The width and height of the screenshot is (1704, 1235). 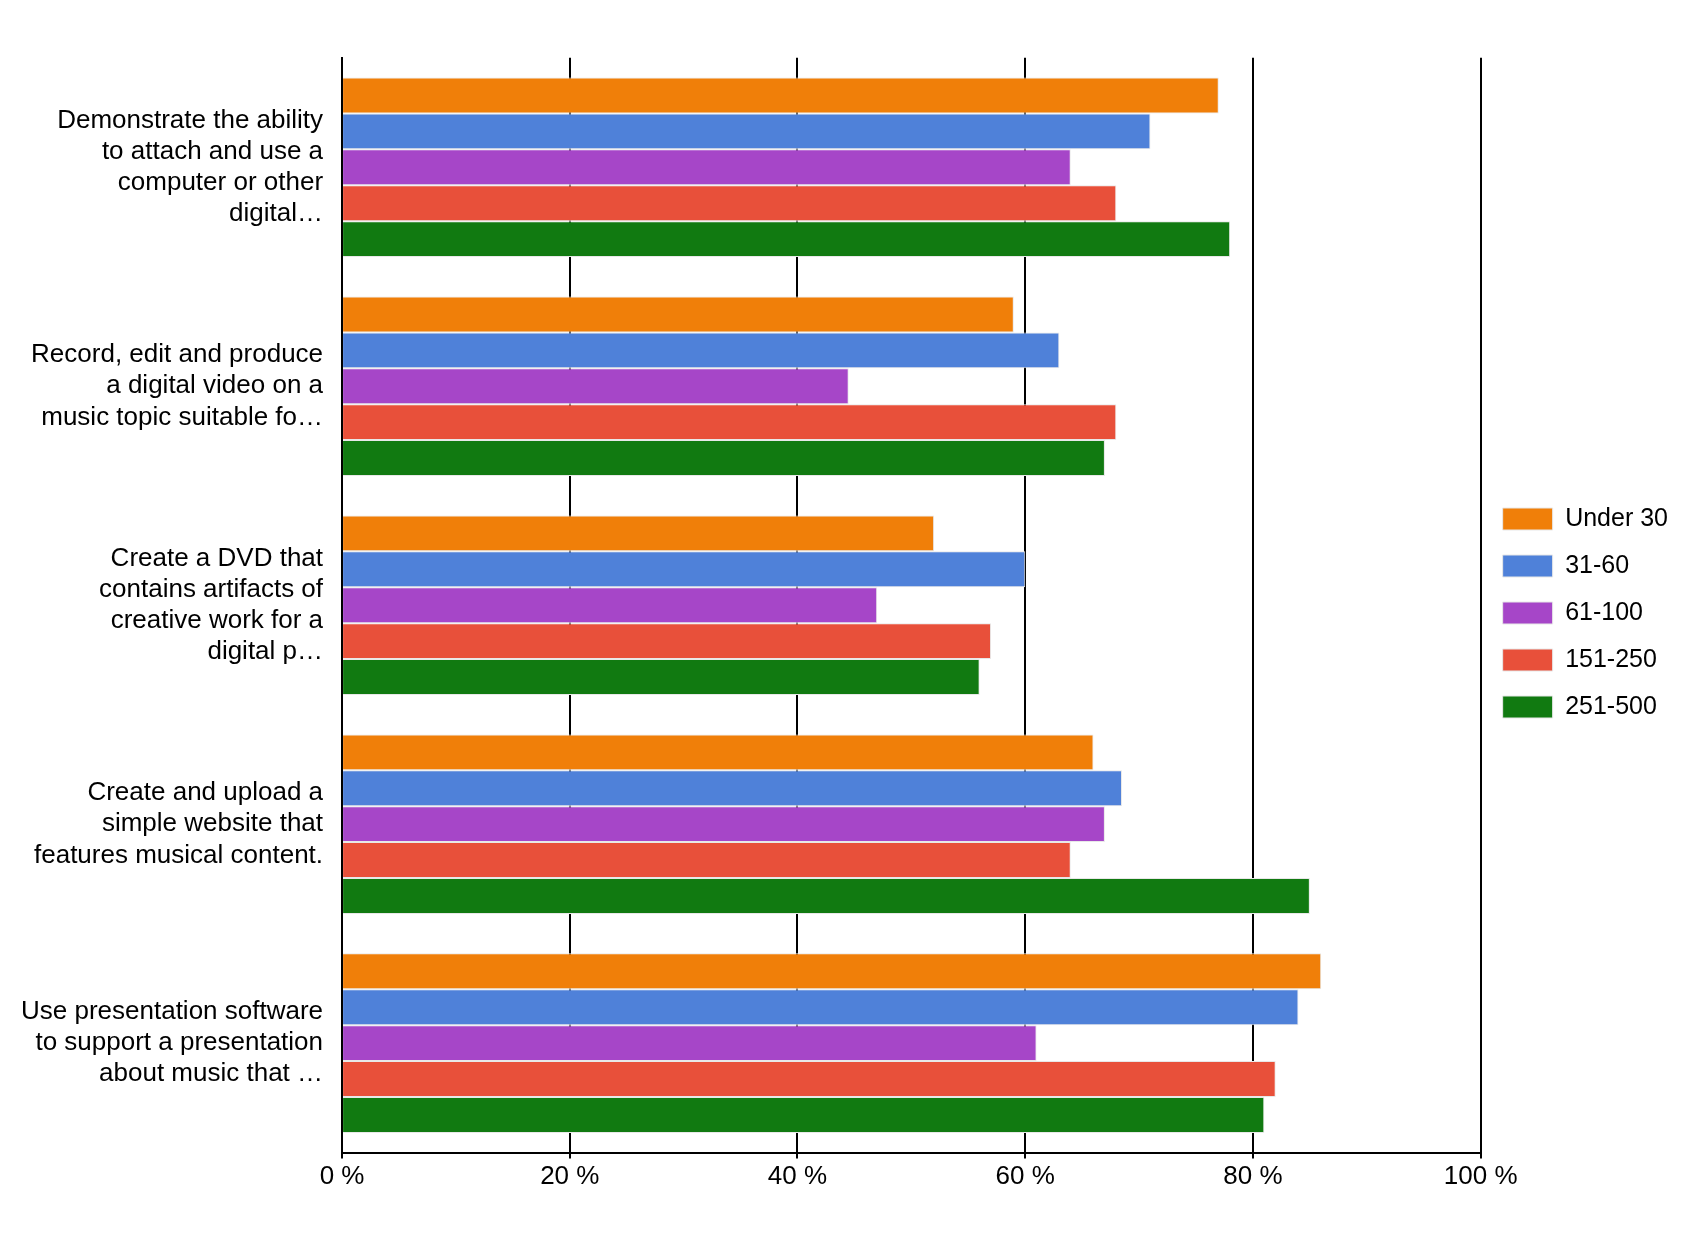 What do you see at coordinates (1604, 610) in the screenshot?
I see `legend-label: 61-100` at bounding box center [1604, 610].